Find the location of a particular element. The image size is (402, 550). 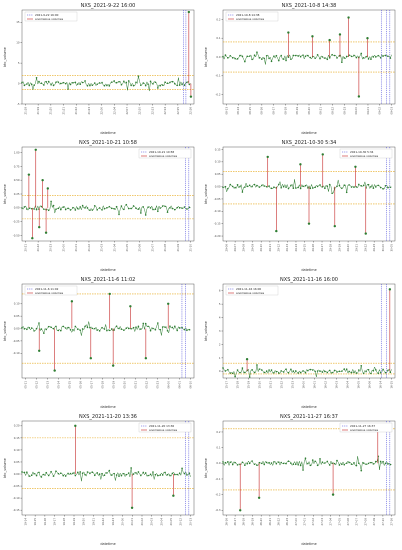

volume-series-line is located at coordinates (307, 186).